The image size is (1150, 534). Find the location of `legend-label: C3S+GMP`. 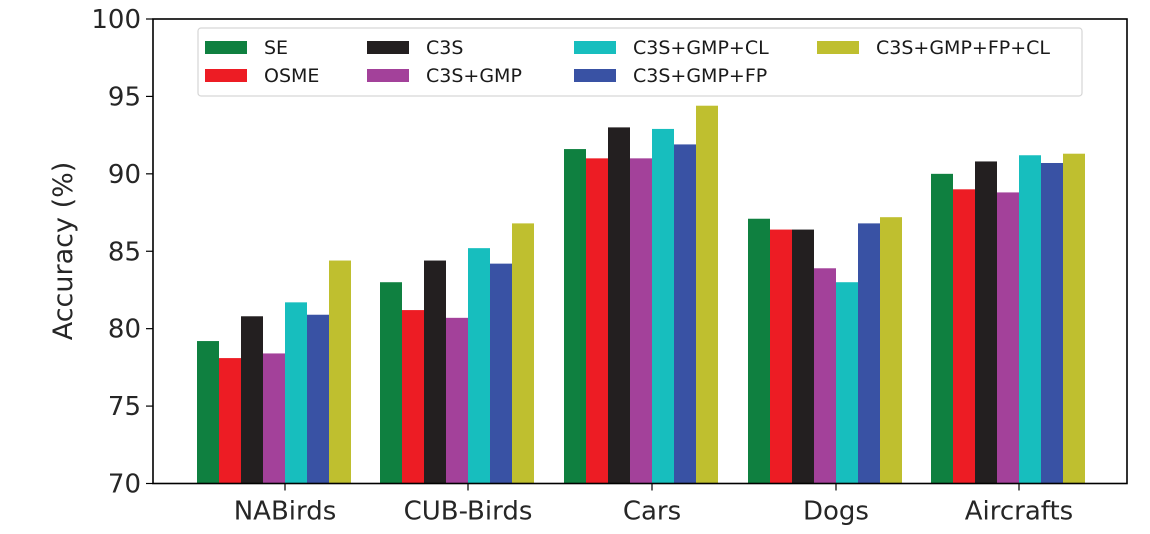

legend-label: C3S+GMP is located at coordinates (474, 76).